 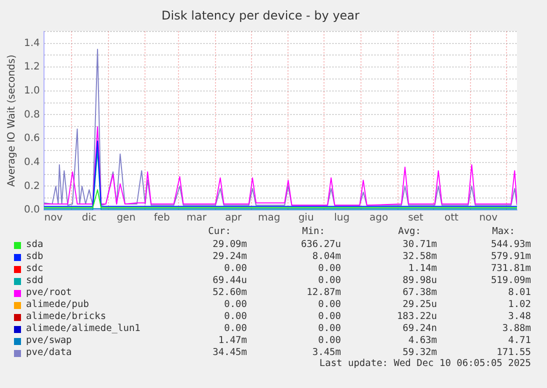 I want to click on text: 32.58m, so click(x=419, y=257).